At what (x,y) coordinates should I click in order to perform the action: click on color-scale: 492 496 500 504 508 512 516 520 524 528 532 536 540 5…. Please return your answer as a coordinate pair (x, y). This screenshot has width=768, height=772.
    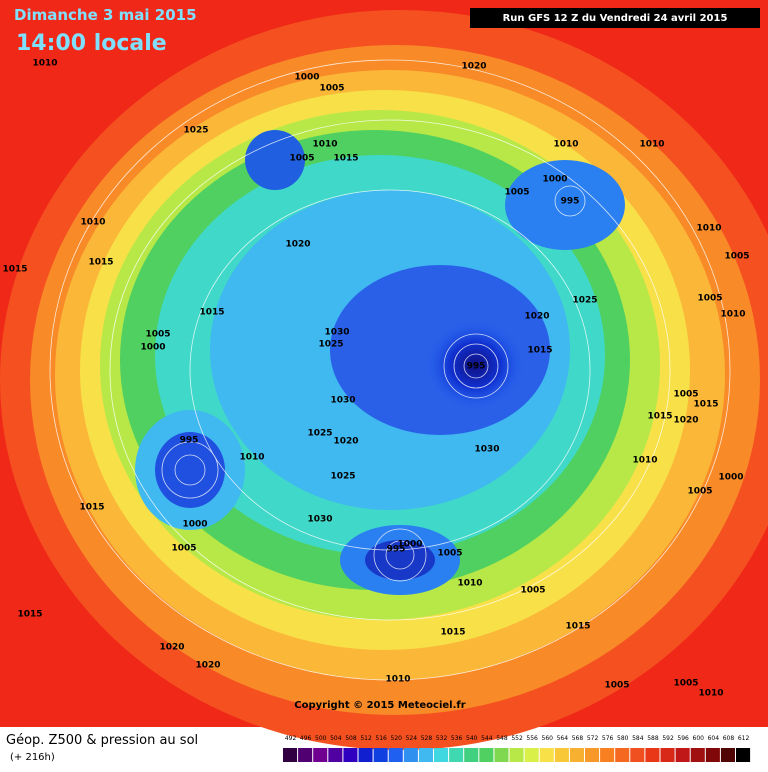
    Looking at the image, I should click on (517, 748).